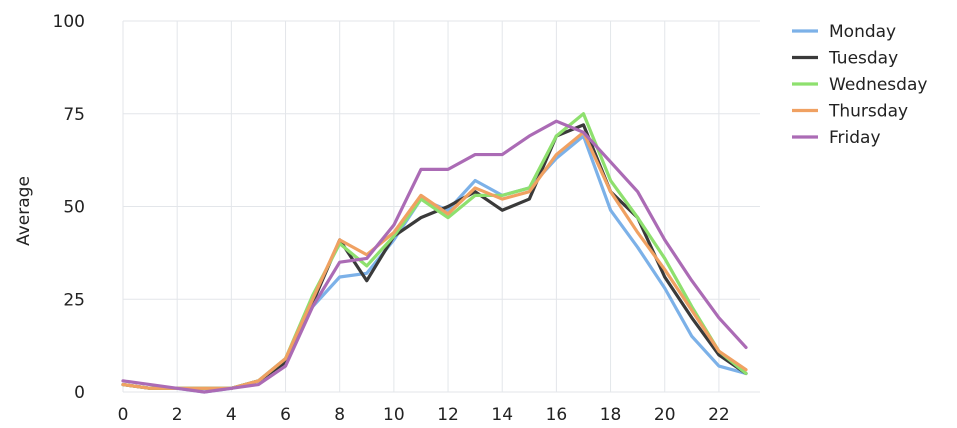 The width and height of the screenshot is (957, 428). What do you see at coordinates (855, 138) in the screenshot?
I see `legend-label: Friday` at bounding box center [855, 138].